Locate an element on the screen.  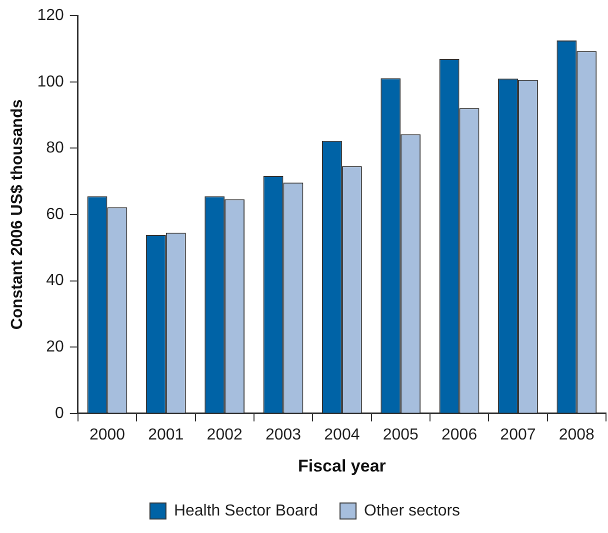
y-tick-label: 40 is located at coordinates (55, 281).